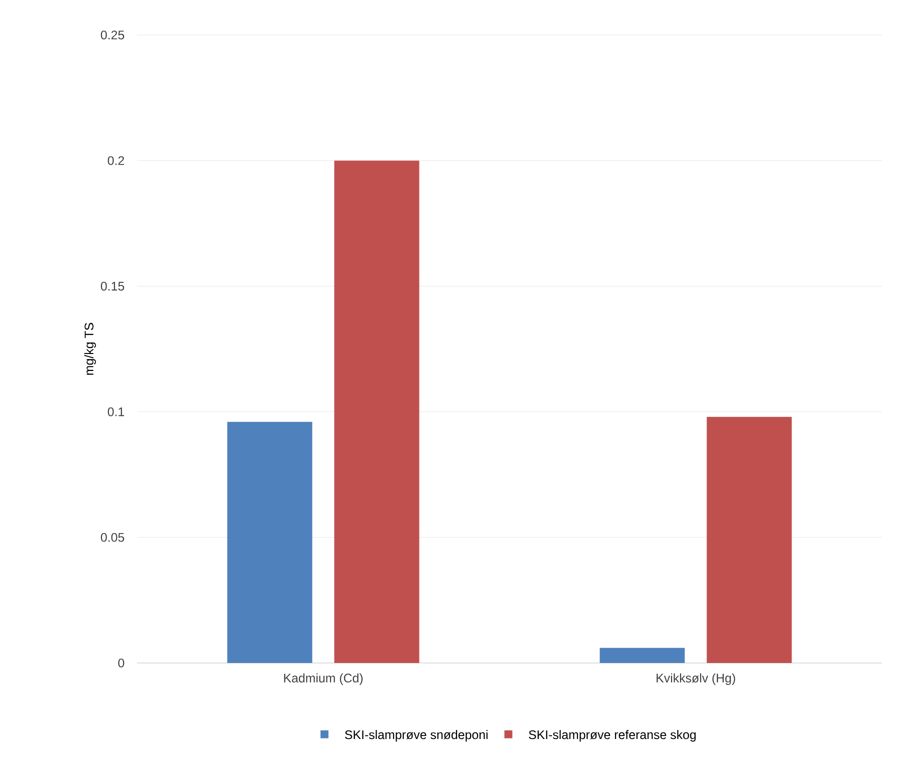  What do you see at coordinates (121, 663) in the screenshot?
I see `y-tick-label: 0` at bounding box center [121, 663].